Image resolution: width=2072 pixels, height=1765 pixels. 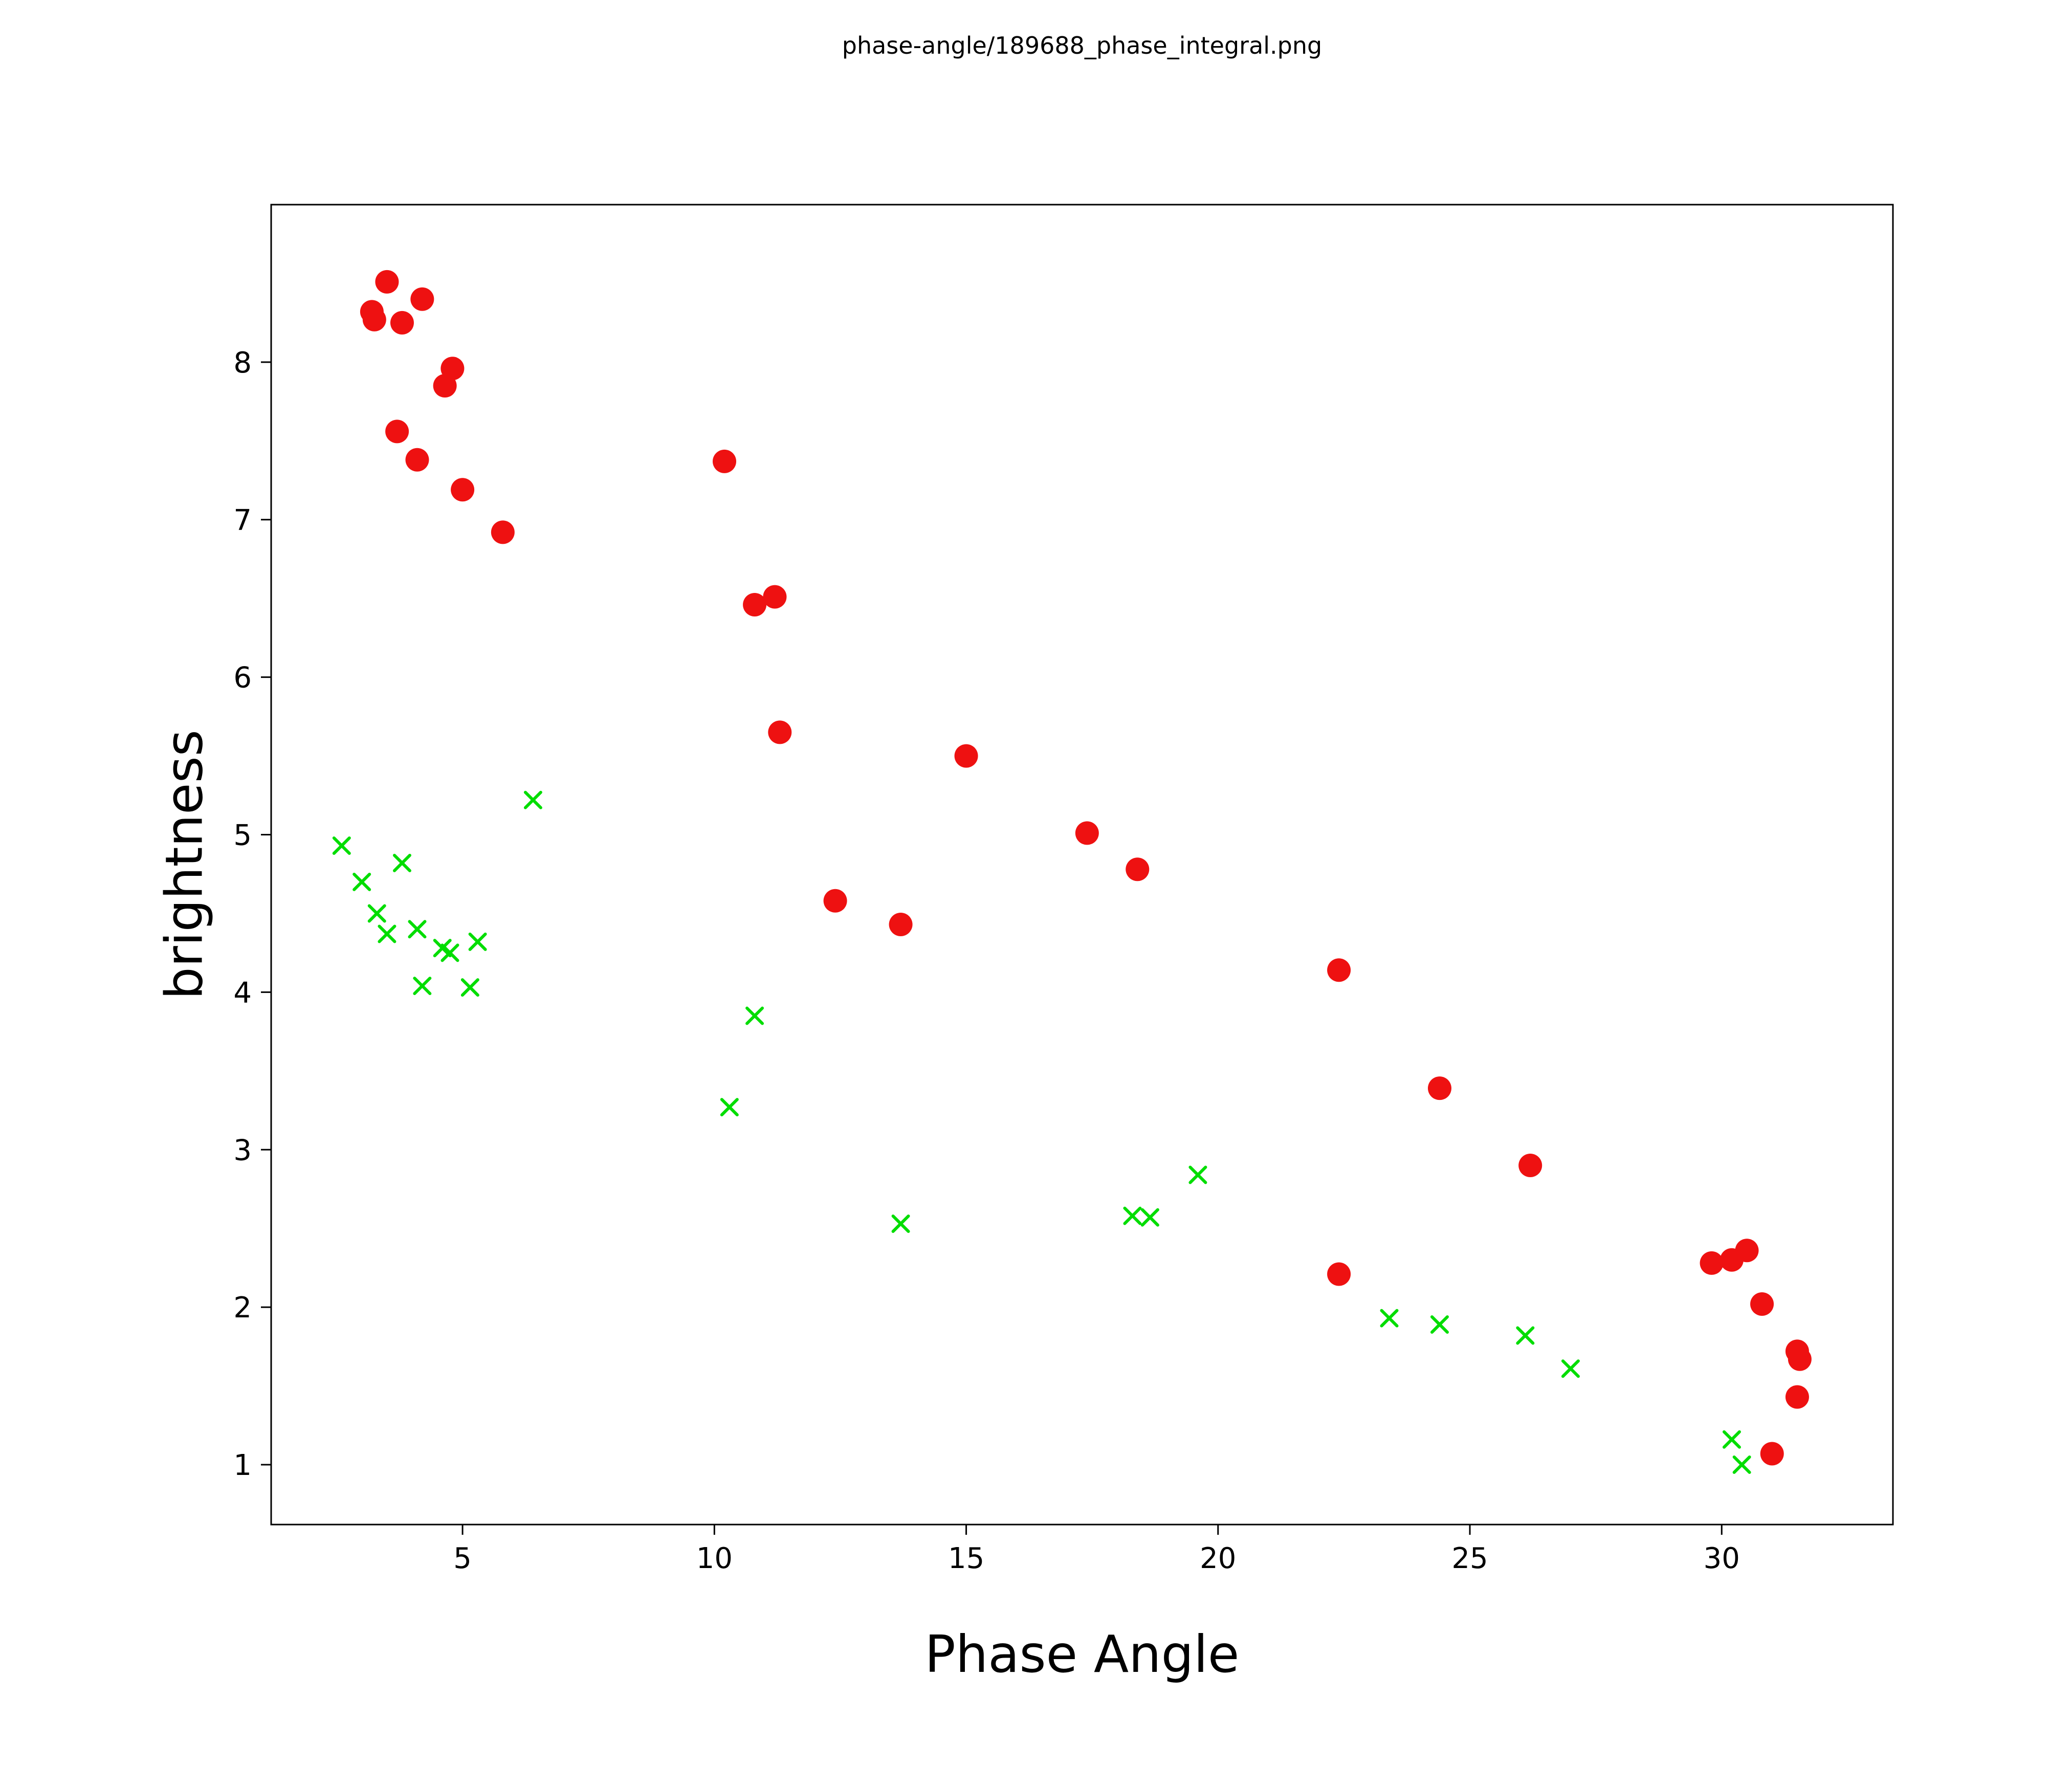 What do you see at coordinates (242, 1308) in the screenshot?
I see `y-tick-label: 2` at bounding box center [242, 1308].